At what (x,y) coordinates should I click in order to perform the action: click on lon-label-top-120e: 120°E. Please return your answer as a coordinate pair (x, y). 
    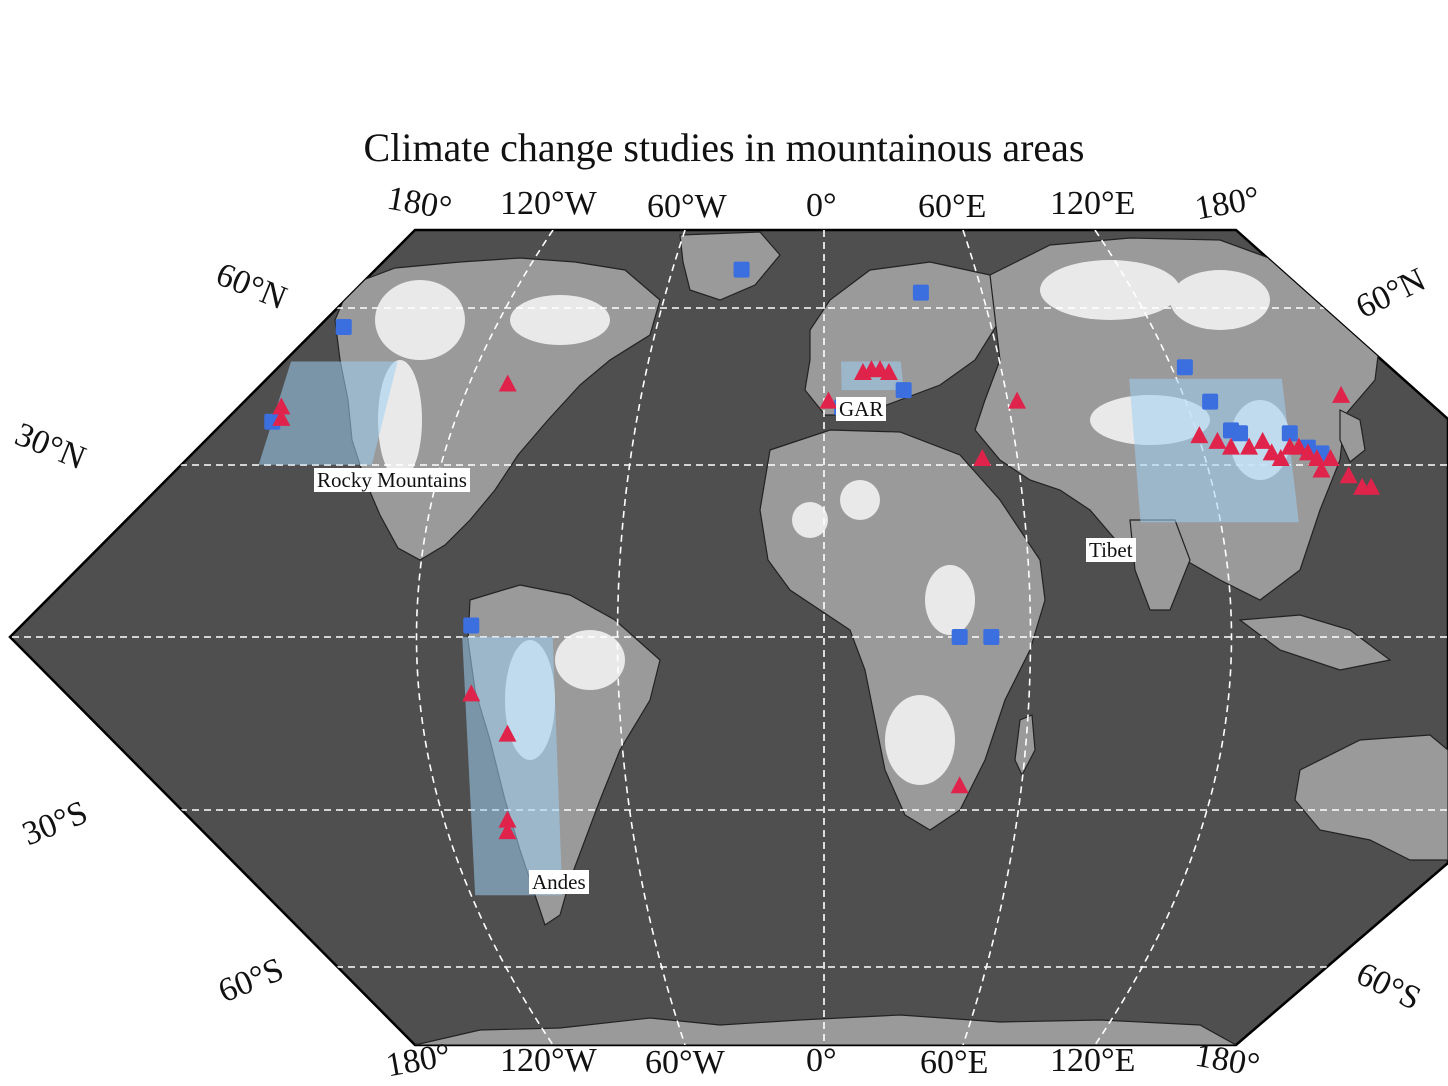
    Looking at the image, I should click on (1093, 203).